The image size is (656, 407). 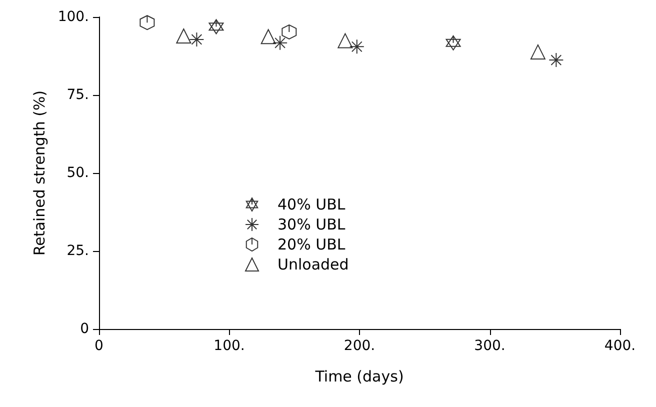 What do you see at coordinates (229, 346) in the screenshot?
I see `x-tick-label: 100.` at bounding box center [229, 346].